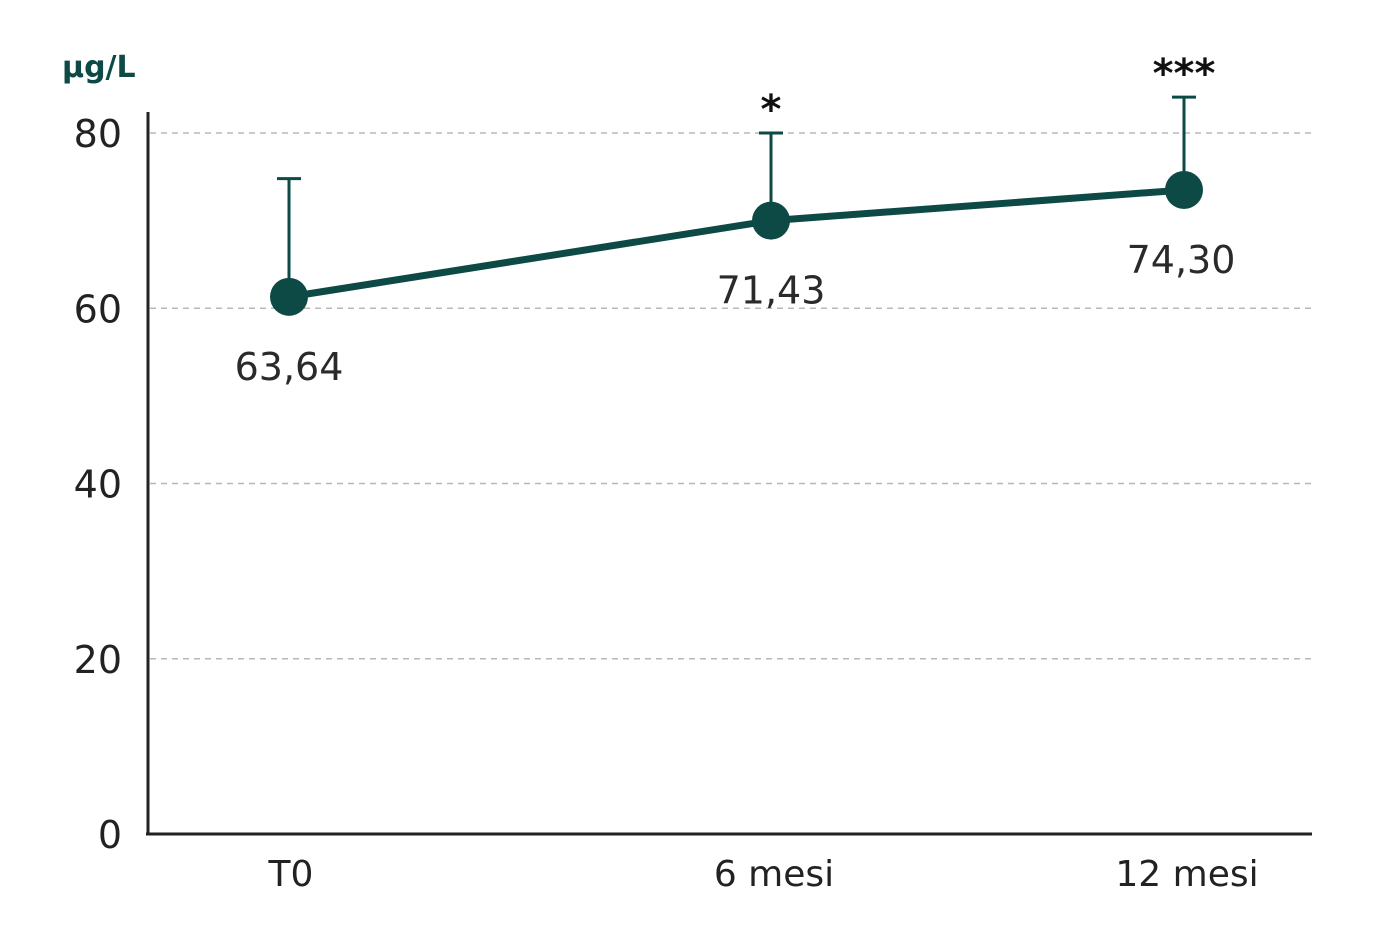  What do you see at coordinates (289, 367) in the screenshot?
I see `data-label-0: 63,64` at bounding box center [289, 367].